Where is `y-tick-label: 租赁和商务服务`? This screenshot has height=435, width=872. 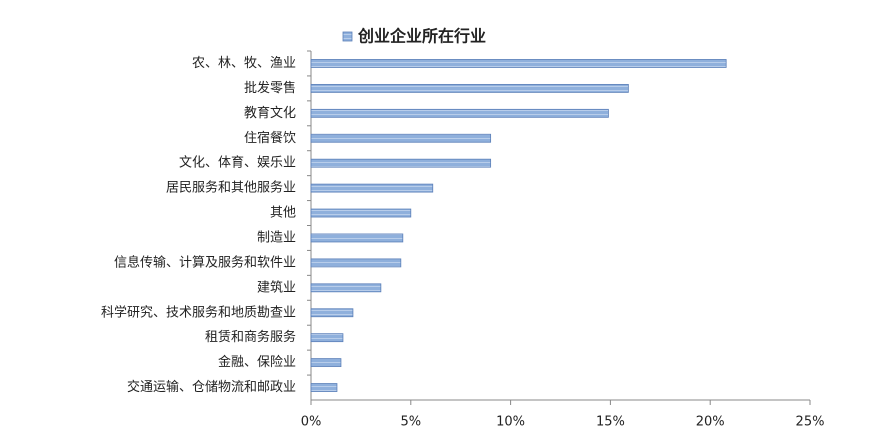
y-tick-label: 租赁和商务服务 is located at coordinates (250, 337).